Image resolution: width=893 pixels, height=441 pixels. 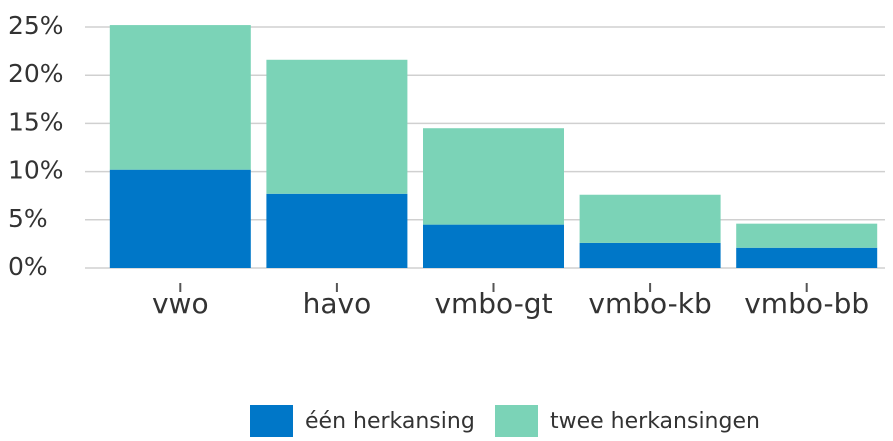 What do you see at coordinates (649, 303) in the screenshot?
I see `x-tick-label: vmbo-kb` at bounding box center [649, 303].